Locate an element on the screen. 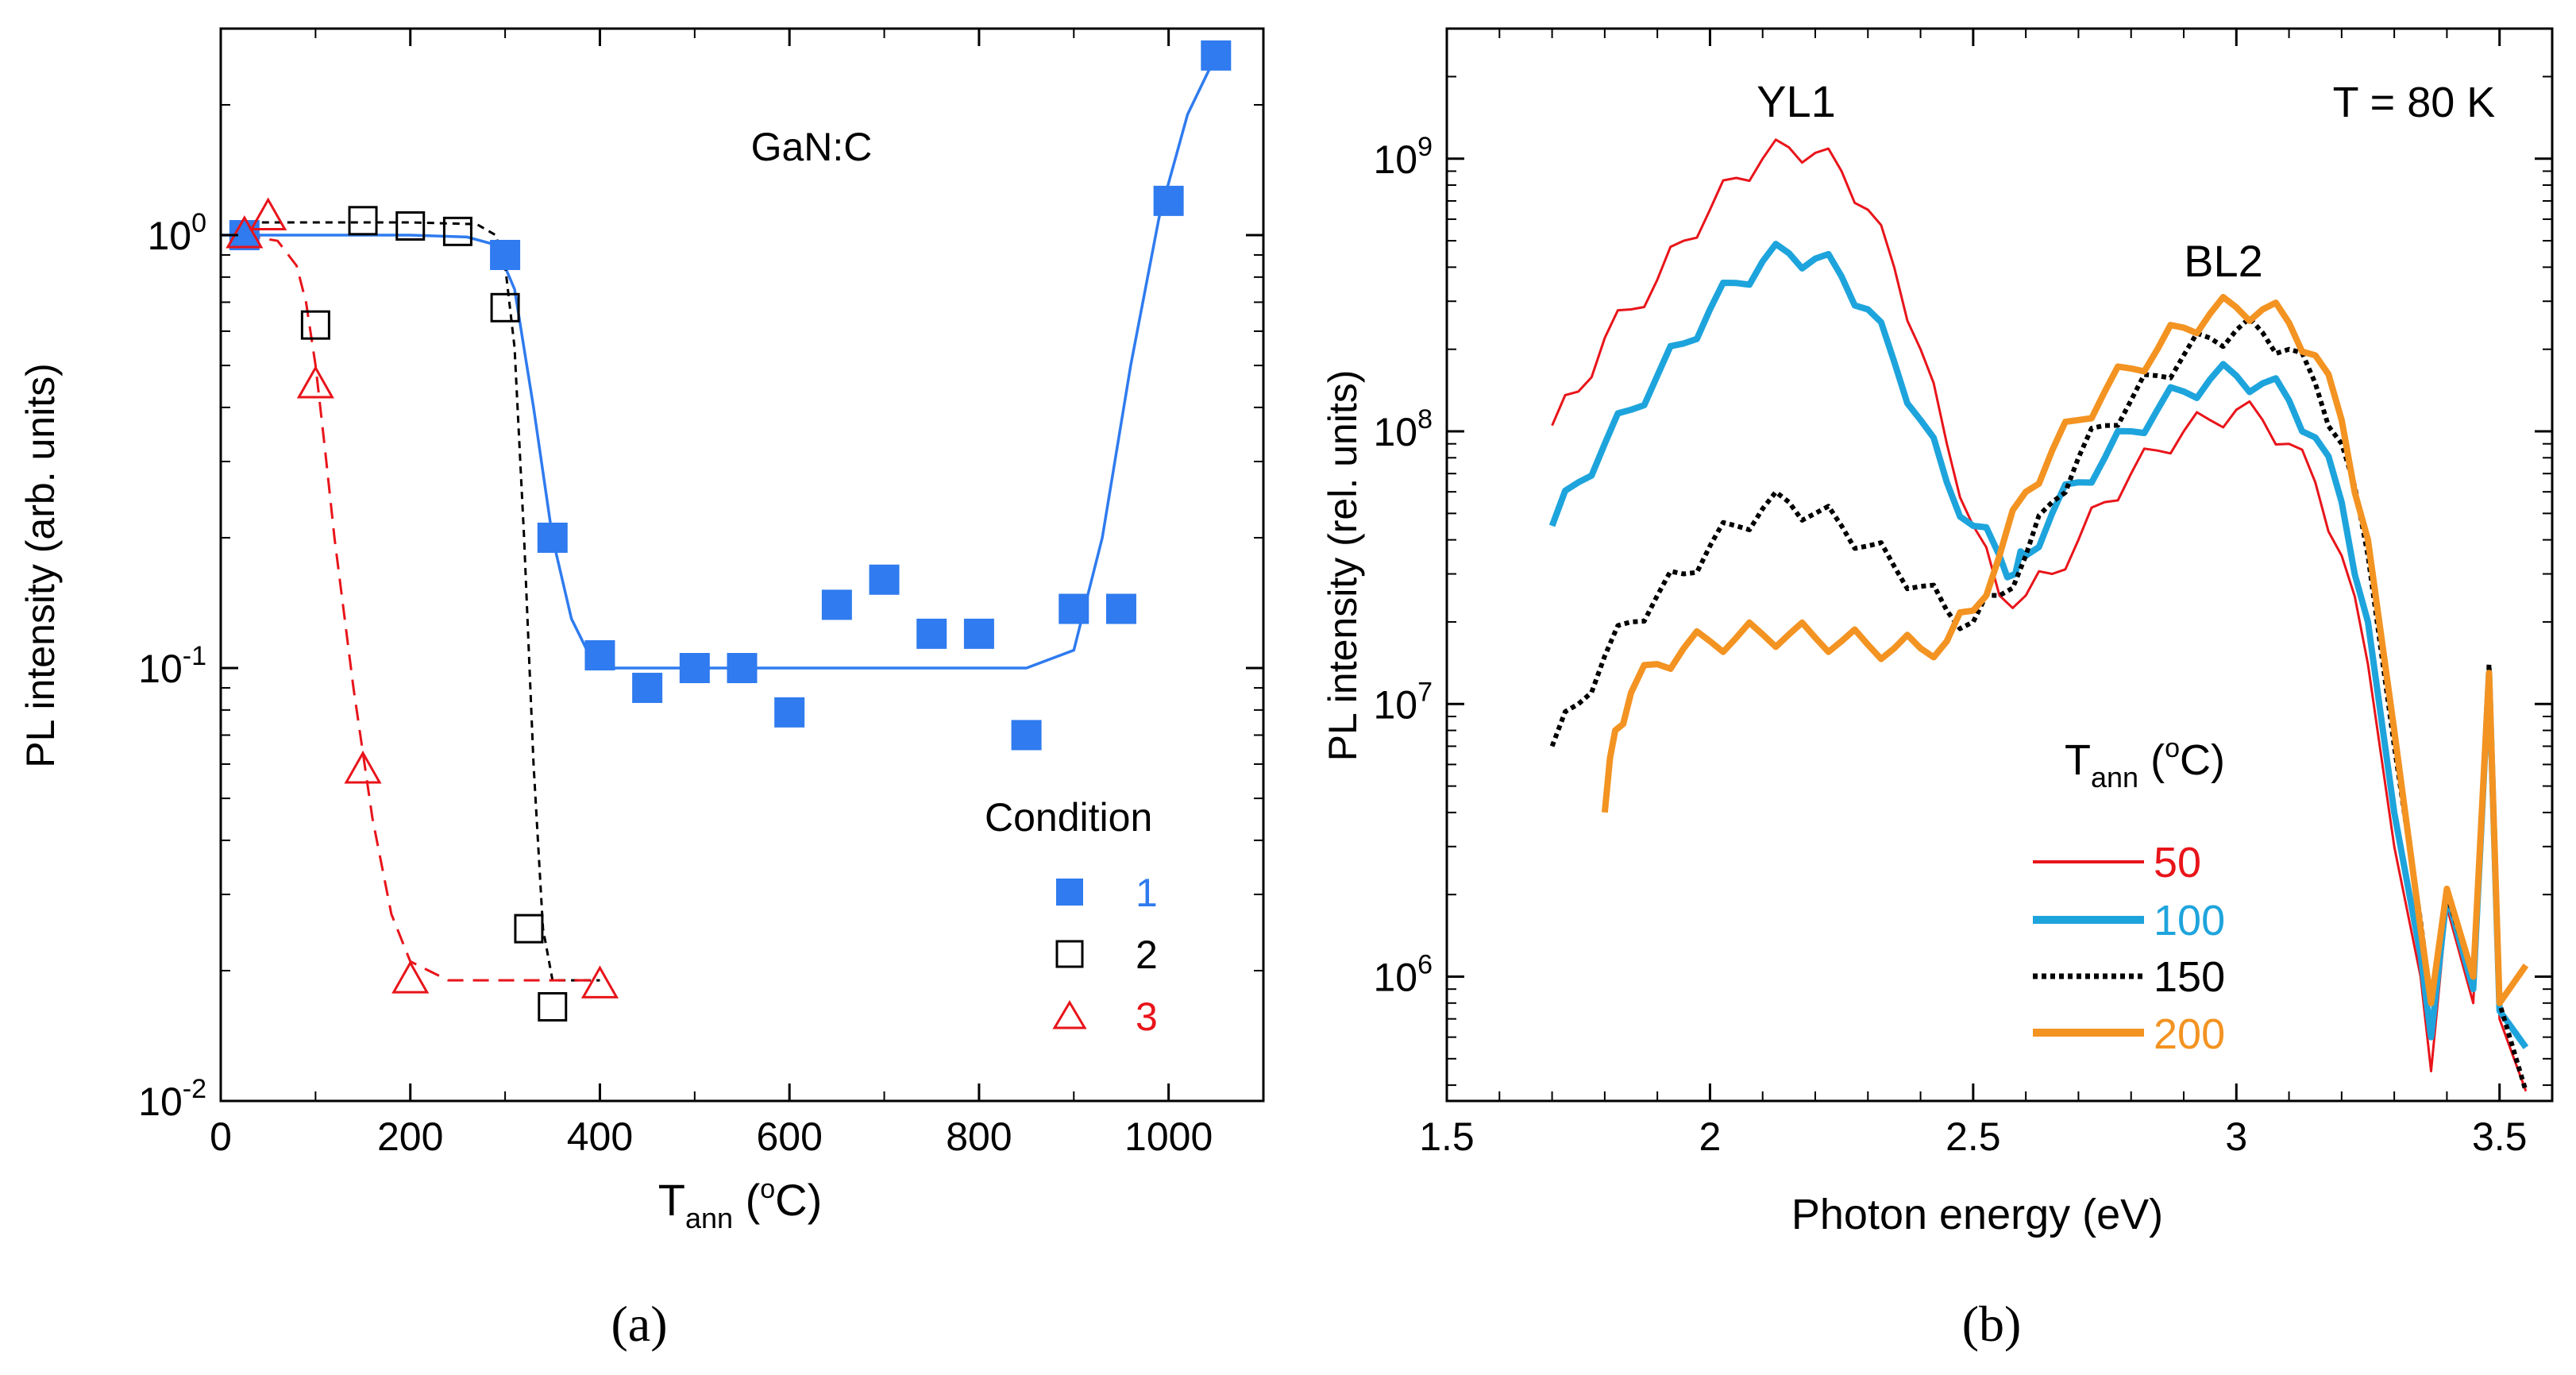 The height and width of the screenshot is (1375, 2576). legend-label-50: 50 is located at coordinates (2177, 862).